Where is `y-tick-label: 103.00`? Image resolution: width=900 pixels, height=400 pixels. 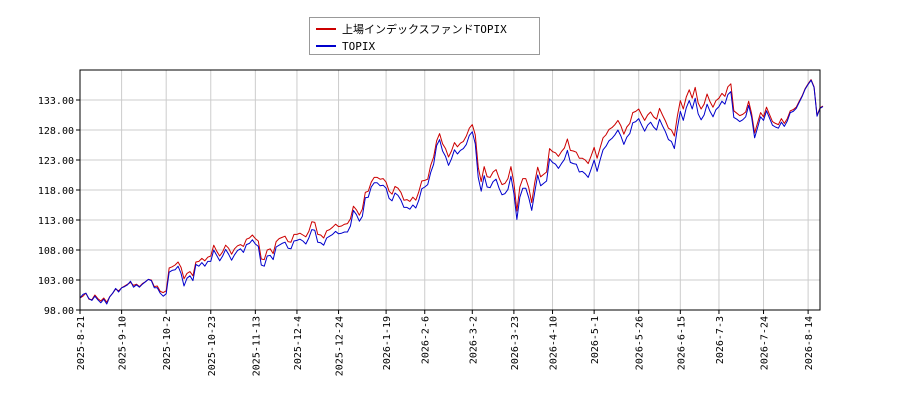 y-tick-label: 103.00 is located at coordinates (56, 281).